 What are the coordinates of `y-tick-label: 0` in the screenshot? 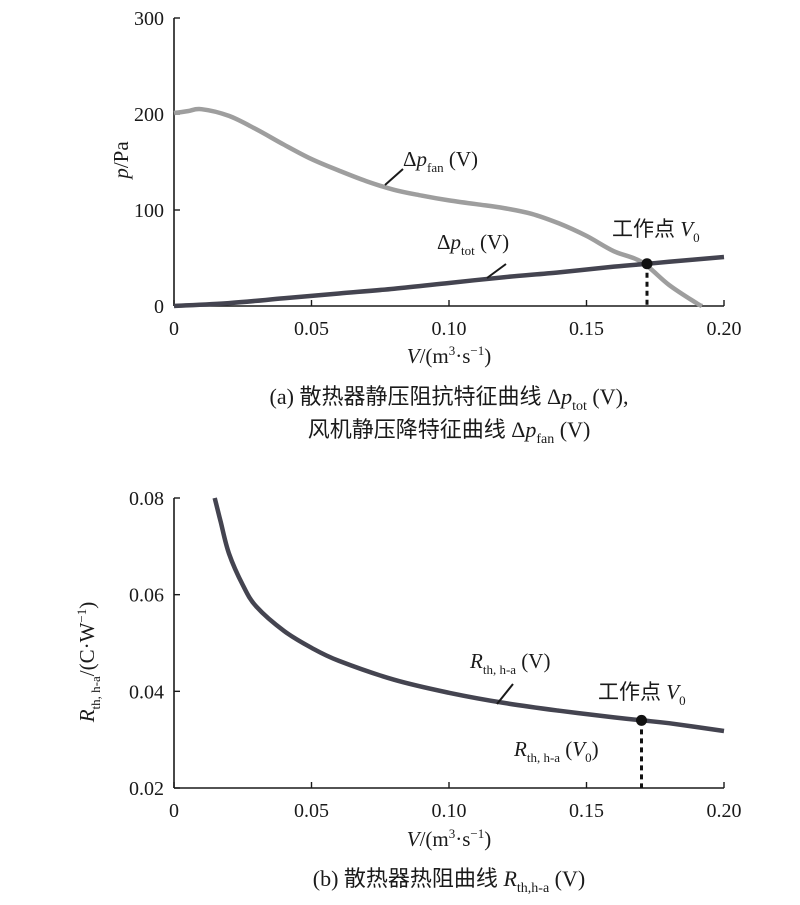 It's located at (159, 307).